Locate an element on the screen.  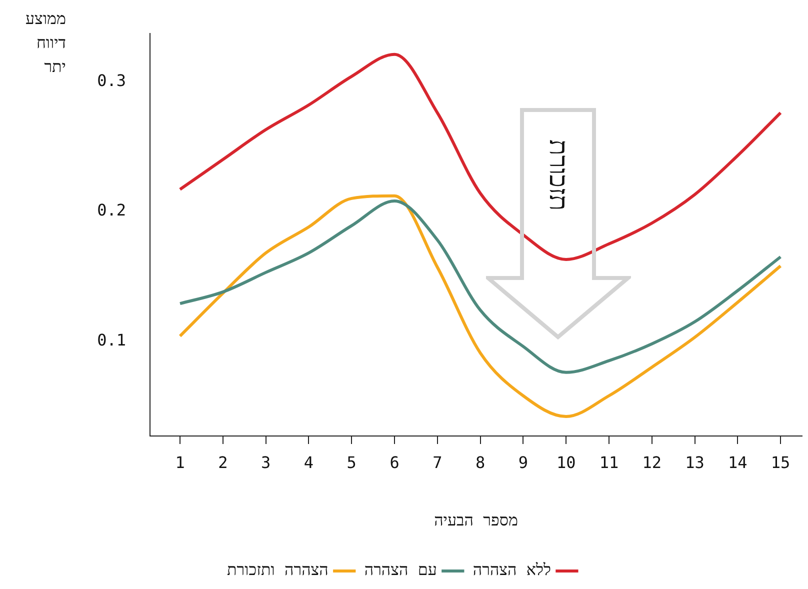
x-tick-label: 15 is located at coordinates (780, 462).